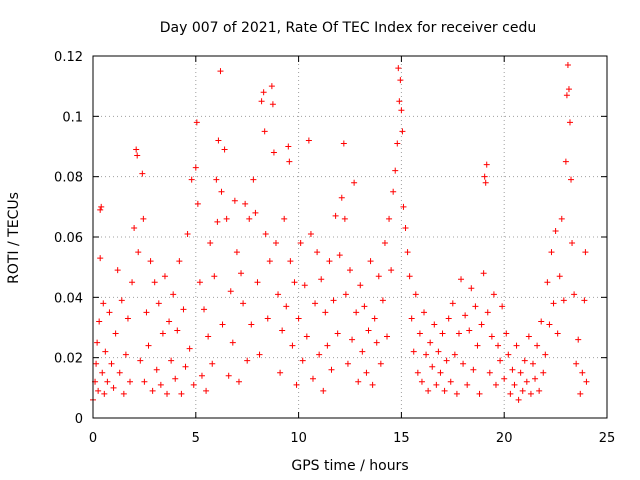 The image size is (640, 480). What do you see at coordinates (68, 298) in the screenshot?
I see `y-tick-label: 0.04` at bounding box center [68, 298].